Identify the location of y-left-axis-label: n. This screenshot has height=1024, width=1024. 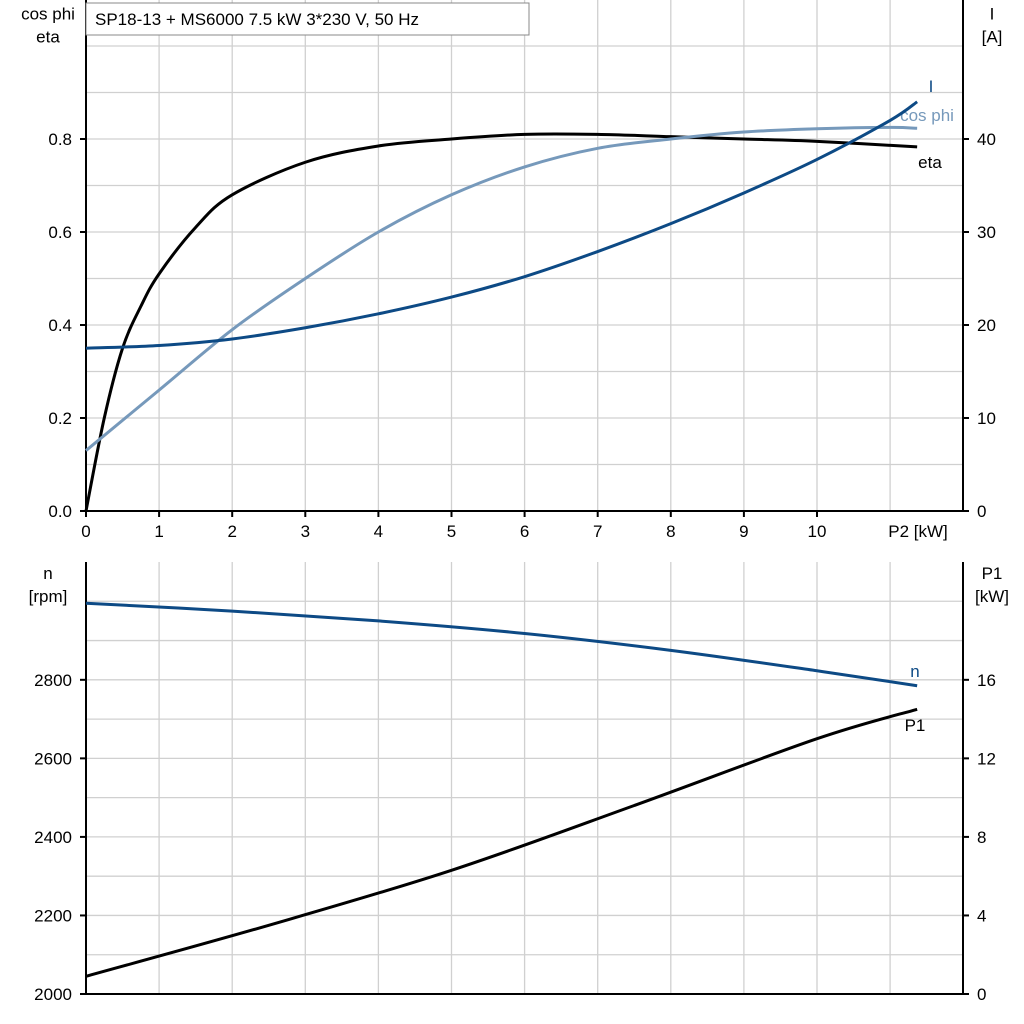
(47, 573).